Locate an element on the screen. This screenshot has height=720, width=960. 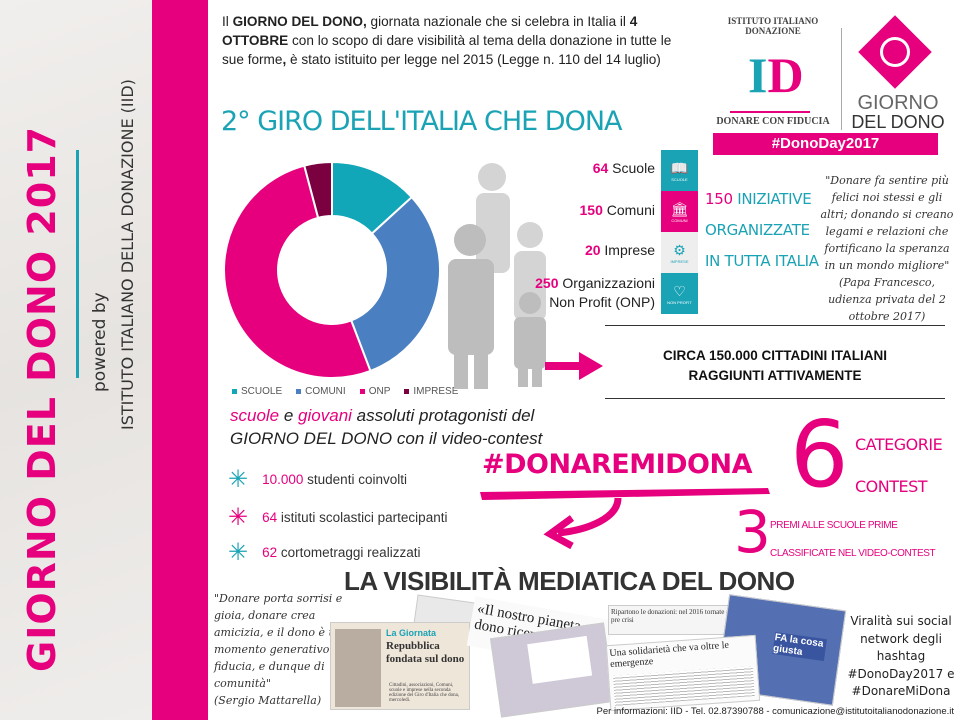
logo-letters: IDID is located at coordinates (776, 75).